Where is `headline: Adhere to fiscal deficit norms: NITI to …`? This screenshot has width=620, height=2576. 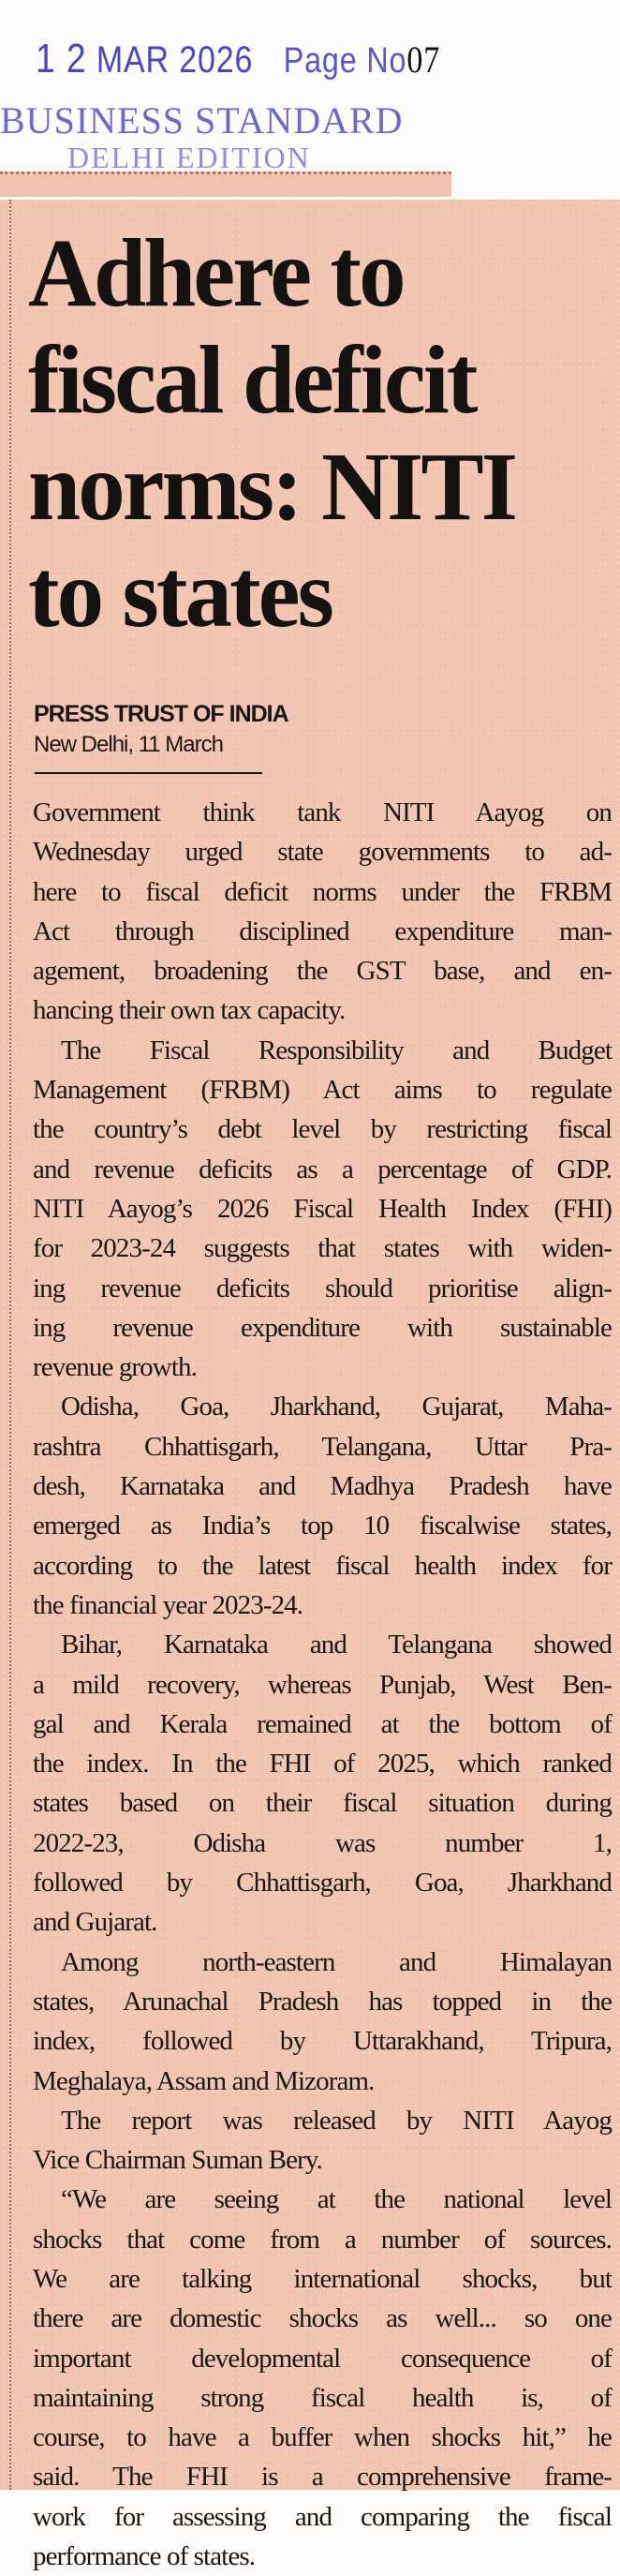 headline: Adhere to fiscal deficit norms: NITI to … is located at coordinates (279, 434).